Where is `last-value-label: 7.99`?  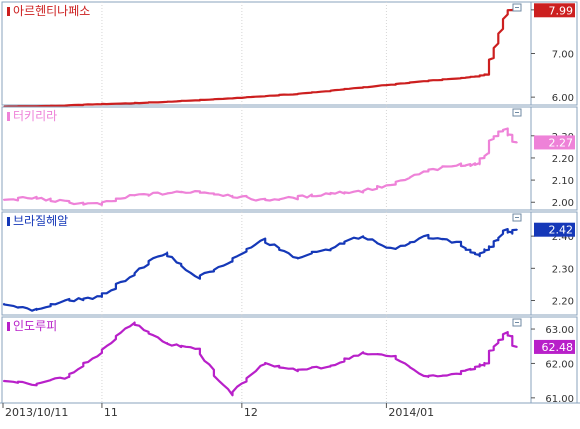 last-value-label: 7.99 is located at coordinates (561, 10).